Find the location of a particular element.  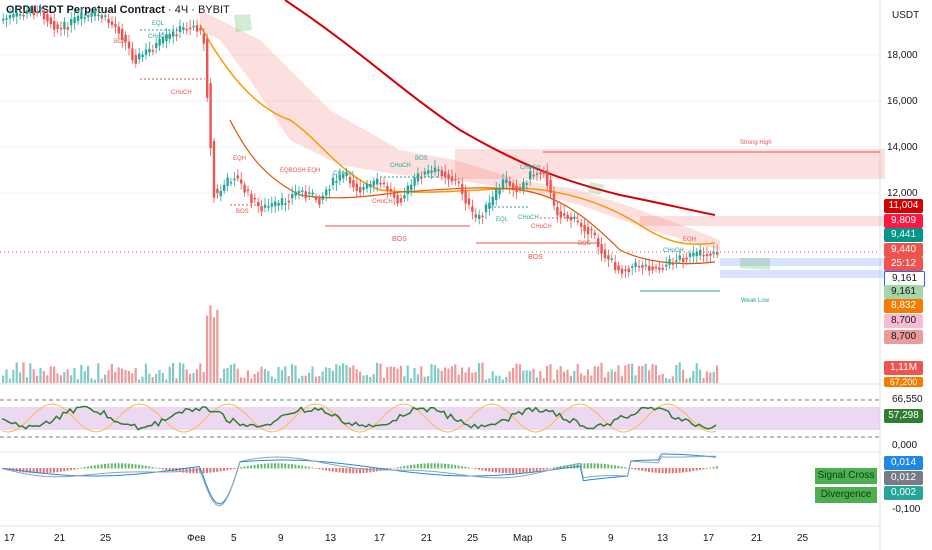

demand-zones is located at coordinates (802, 268).